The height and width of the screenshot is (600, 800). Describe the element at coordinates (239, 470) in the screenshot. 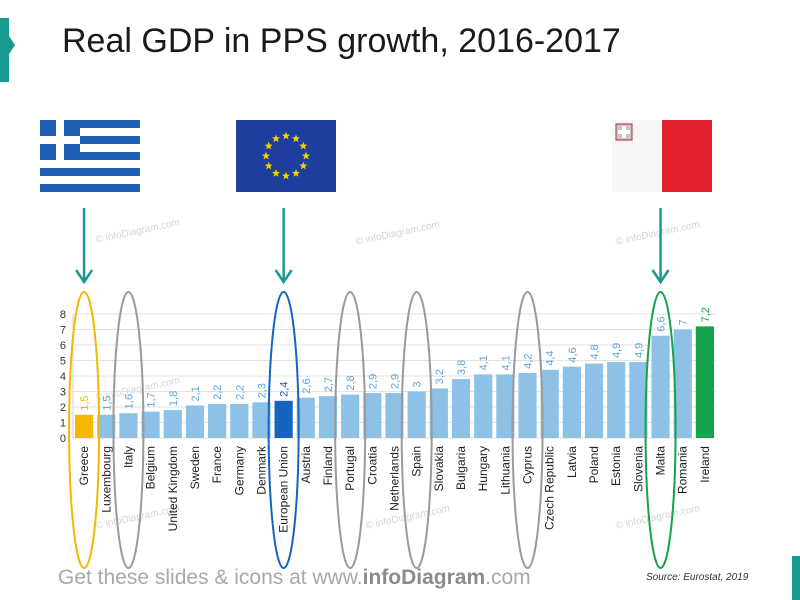

I see `category-label: Germany` at that location.